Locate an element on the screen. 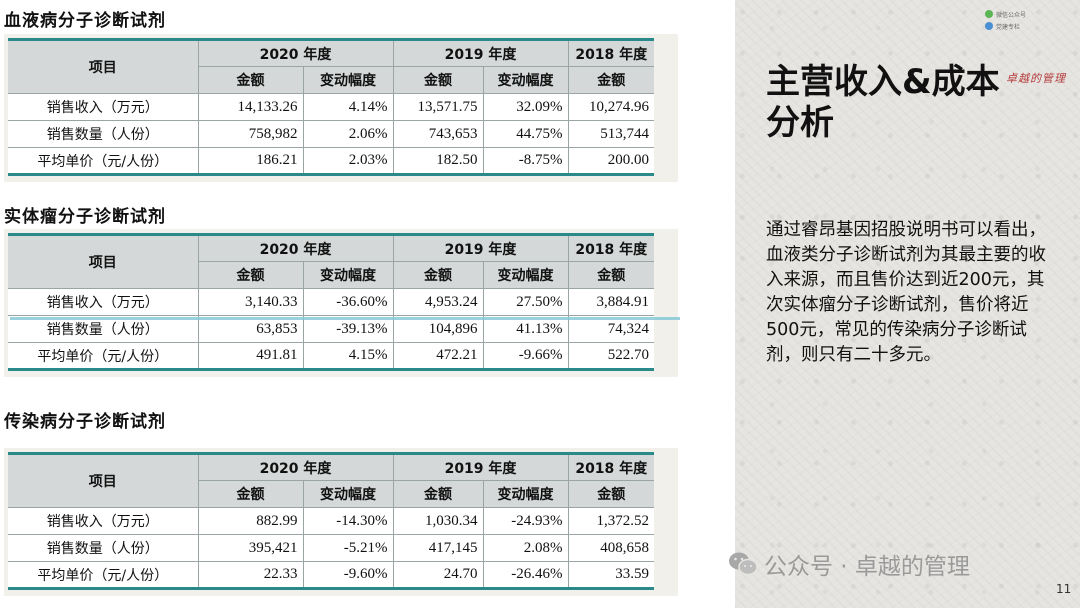 This screenshot has width=1080, height=608. cell-change: 4.14% is located at coordinates (348, 107).